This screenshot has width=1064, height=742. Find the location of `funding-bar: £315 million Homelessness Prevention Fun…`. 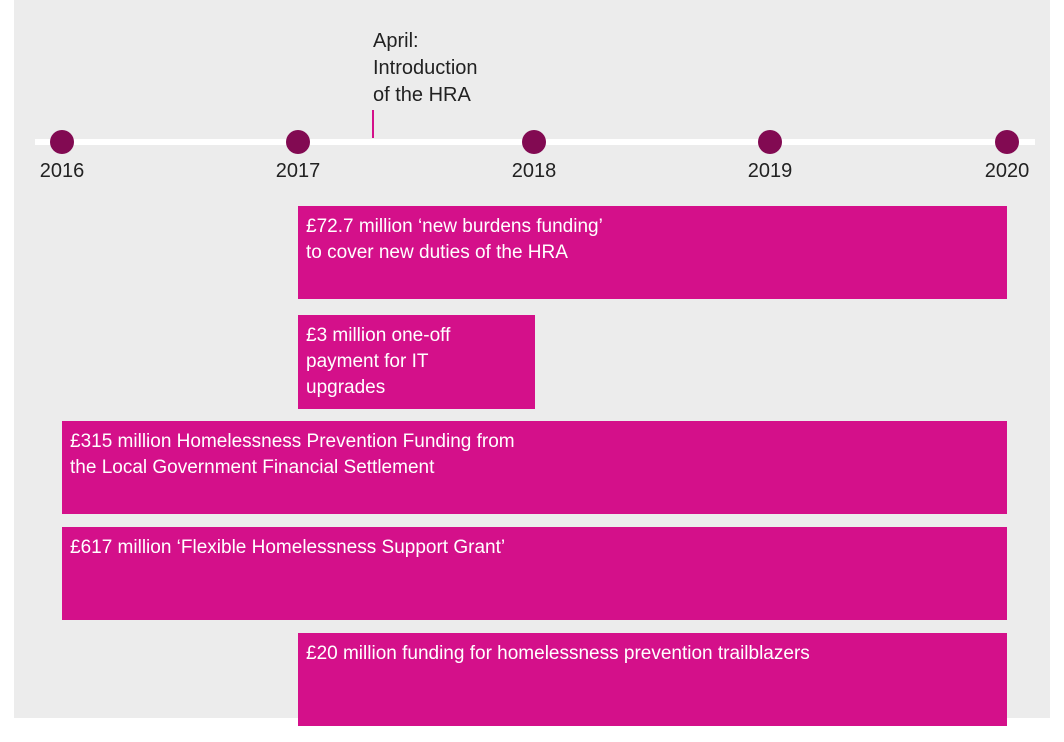

funding-bar: £315 million Homelessness Prevention Fun… is located at coordinates (534, 467).